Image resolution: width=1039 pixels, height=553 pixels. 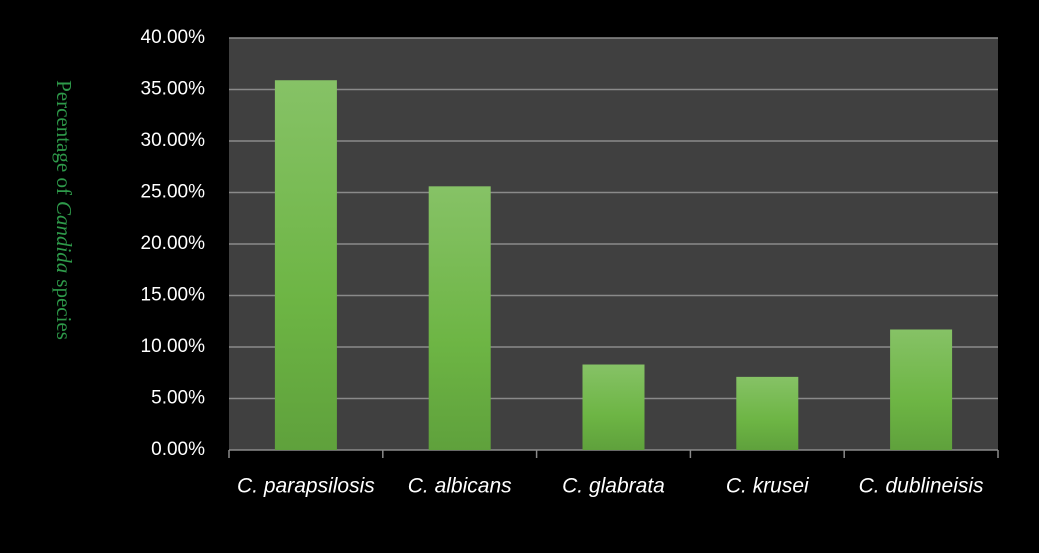 What do you see at coordinates (921, 486) in the screenshot?
I see `x-tick-label: C. dublineisis` at bounding box center [921, 486].